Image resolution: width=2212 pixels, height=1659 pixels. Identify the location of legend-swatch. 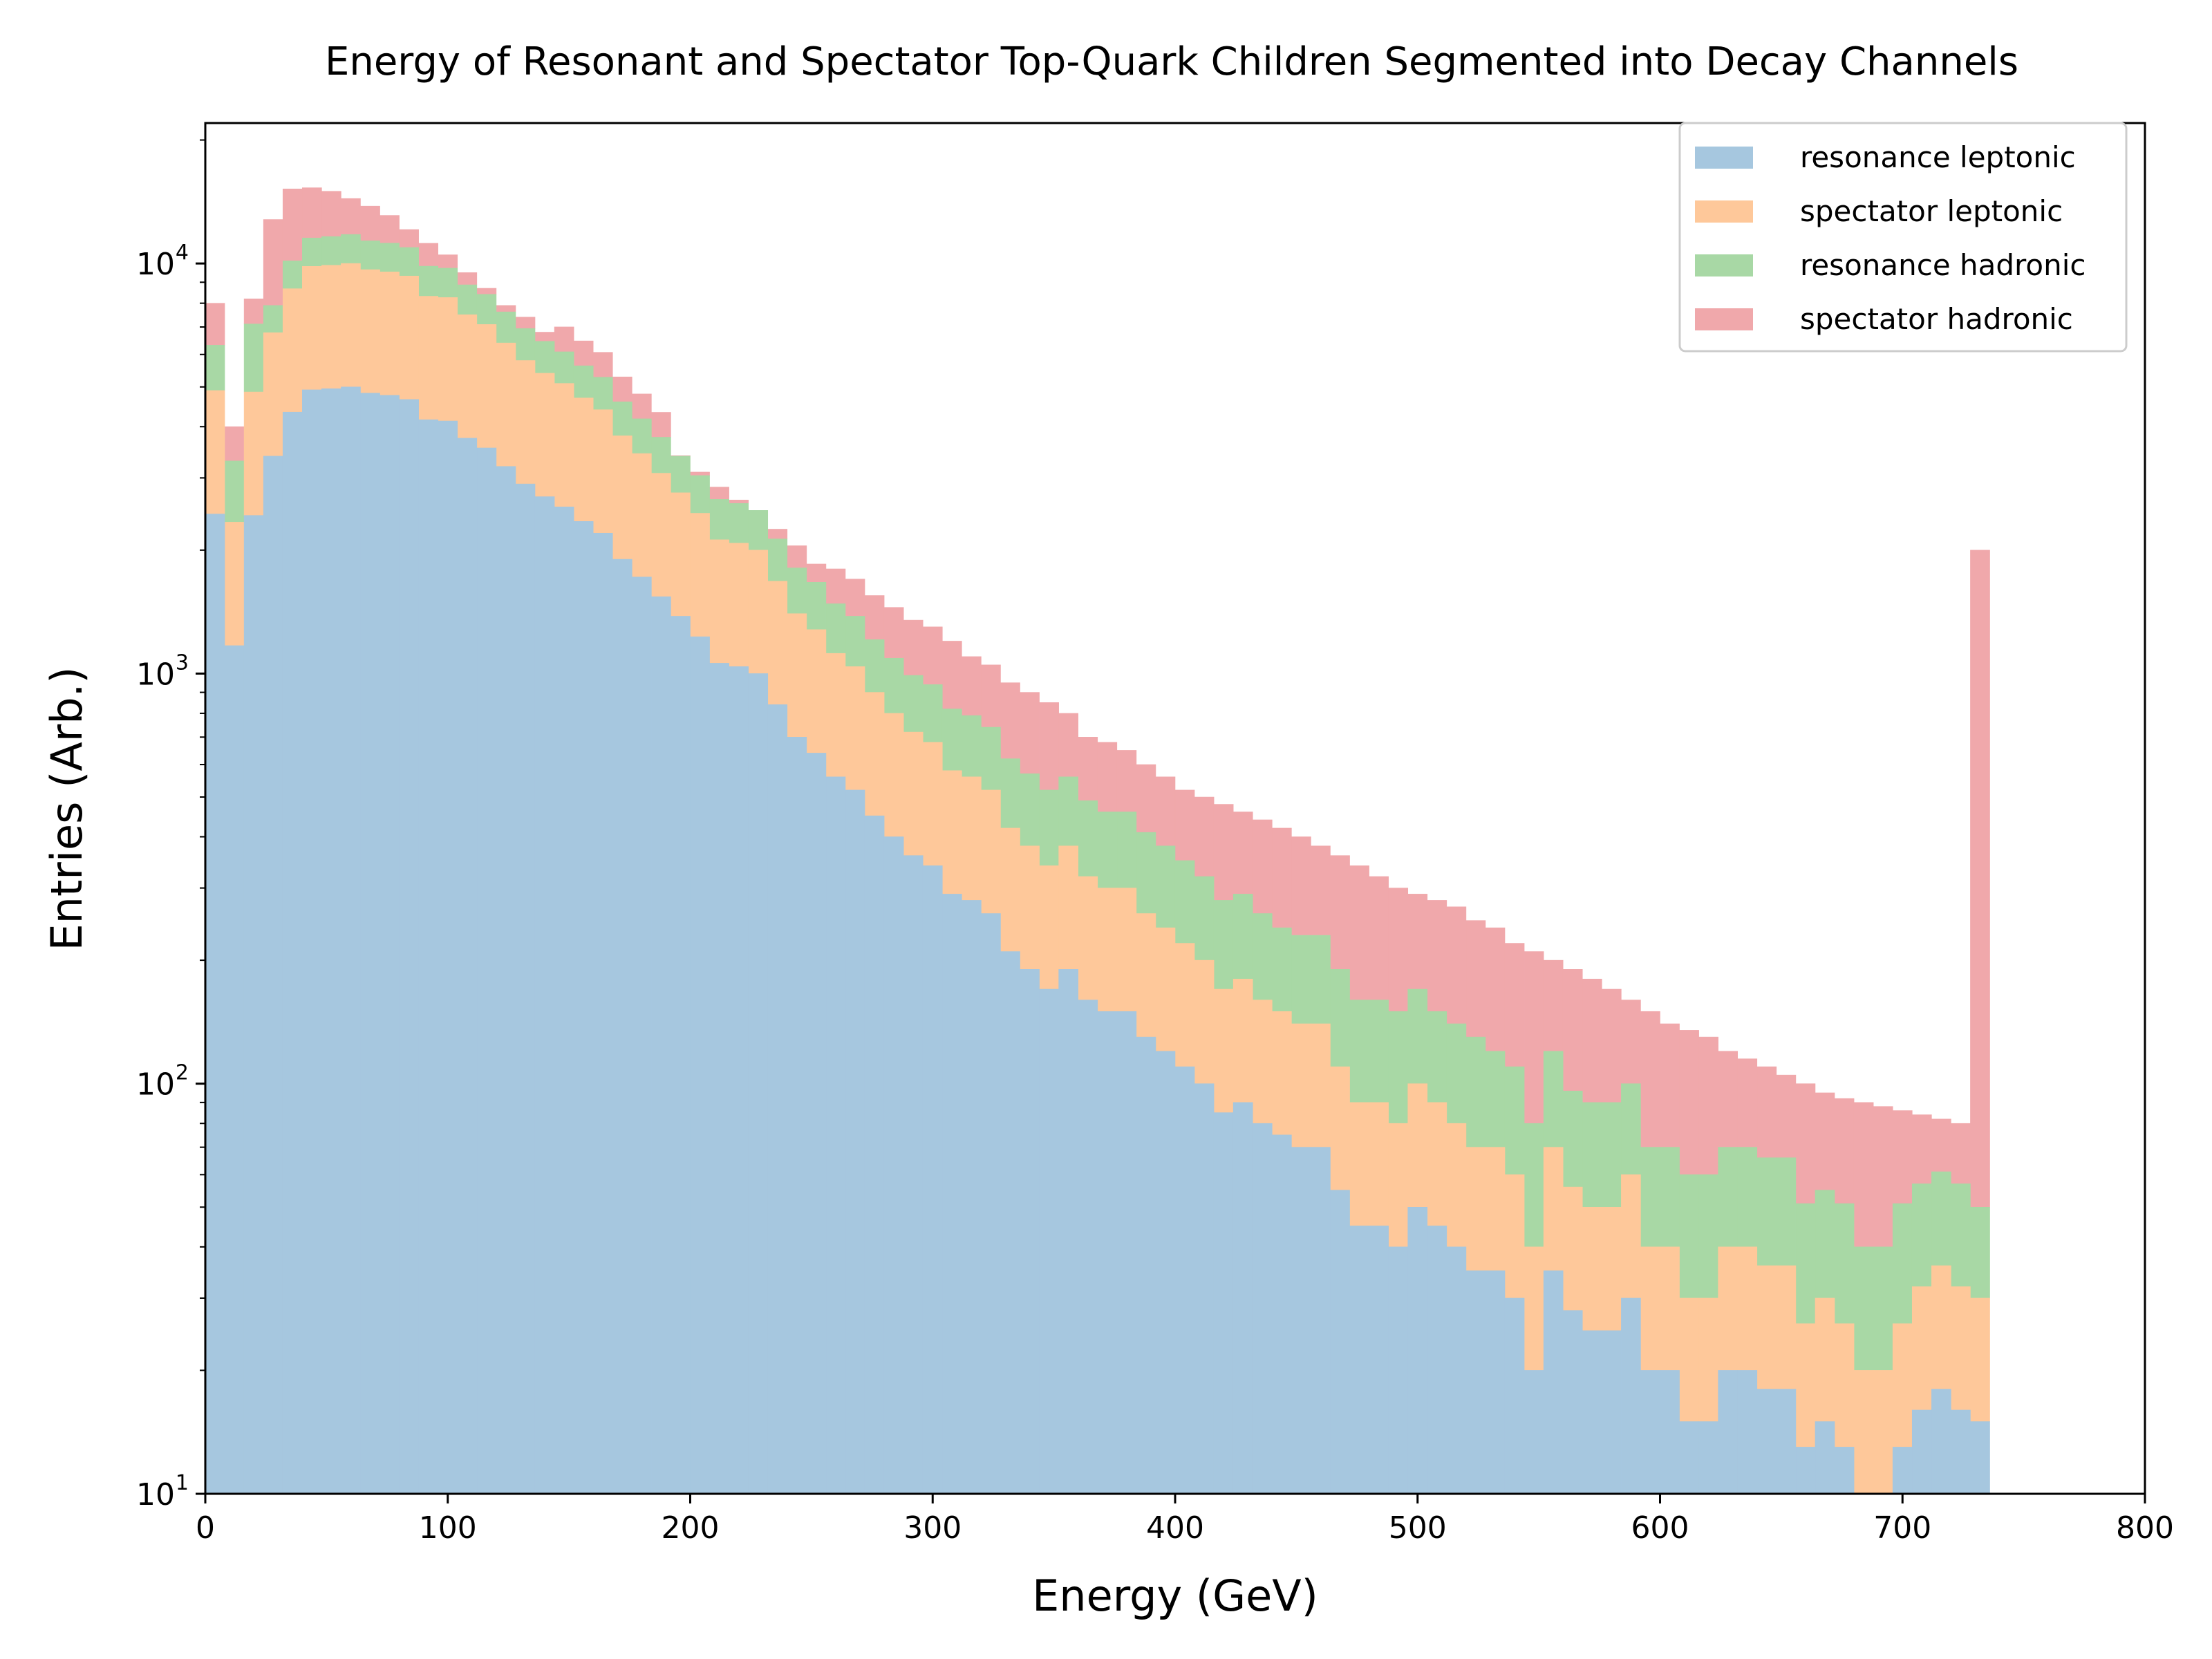
(1724, 211).